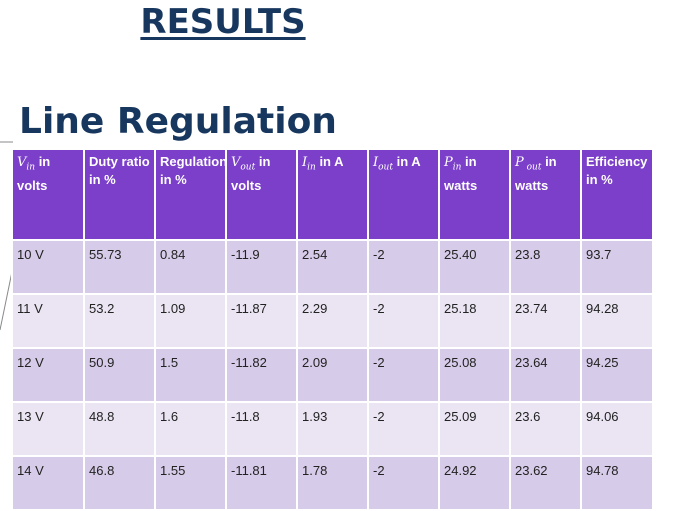 This screenshot has width=679, height=511. Describe the element at coordinates (119, 267) in the screenshot. I see `table-cell: 55.73` at that location.